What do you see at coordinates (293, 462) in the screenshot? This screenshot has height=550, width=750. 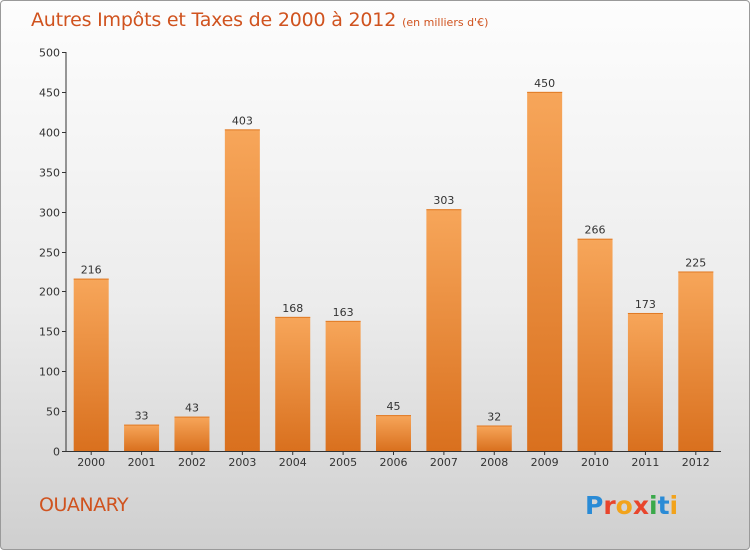 I see `x-tick-label: 2004` at bounding box center [293, 462].